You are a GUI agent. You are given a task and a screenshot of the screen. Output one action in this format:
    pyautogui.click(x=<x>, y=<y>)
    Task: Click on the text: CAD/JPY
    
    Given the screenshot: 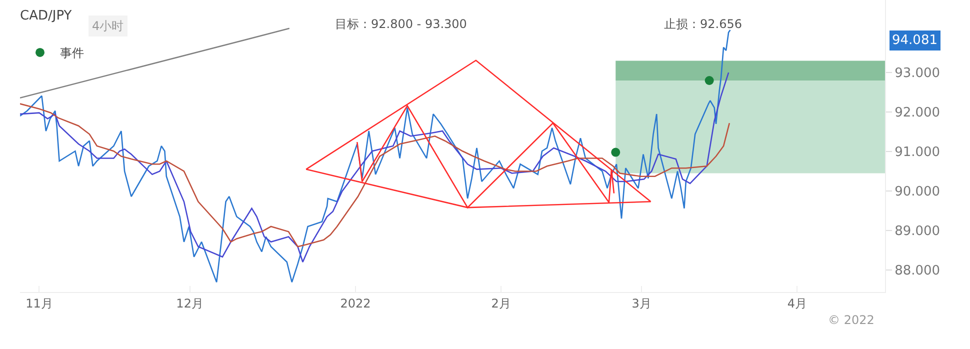 What is the action you would take?
    pyautogui.click(x=46, y=16)
    